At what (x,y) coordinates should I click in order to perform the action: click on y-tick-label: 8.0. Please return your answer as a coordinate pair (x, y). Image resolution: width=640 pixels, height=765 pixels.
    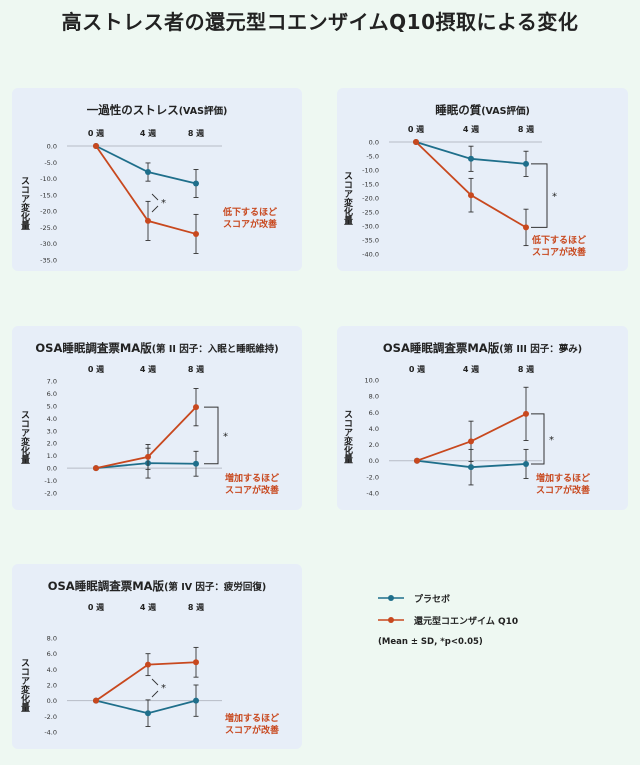
    Looking at the image, I should click on (374, 397).